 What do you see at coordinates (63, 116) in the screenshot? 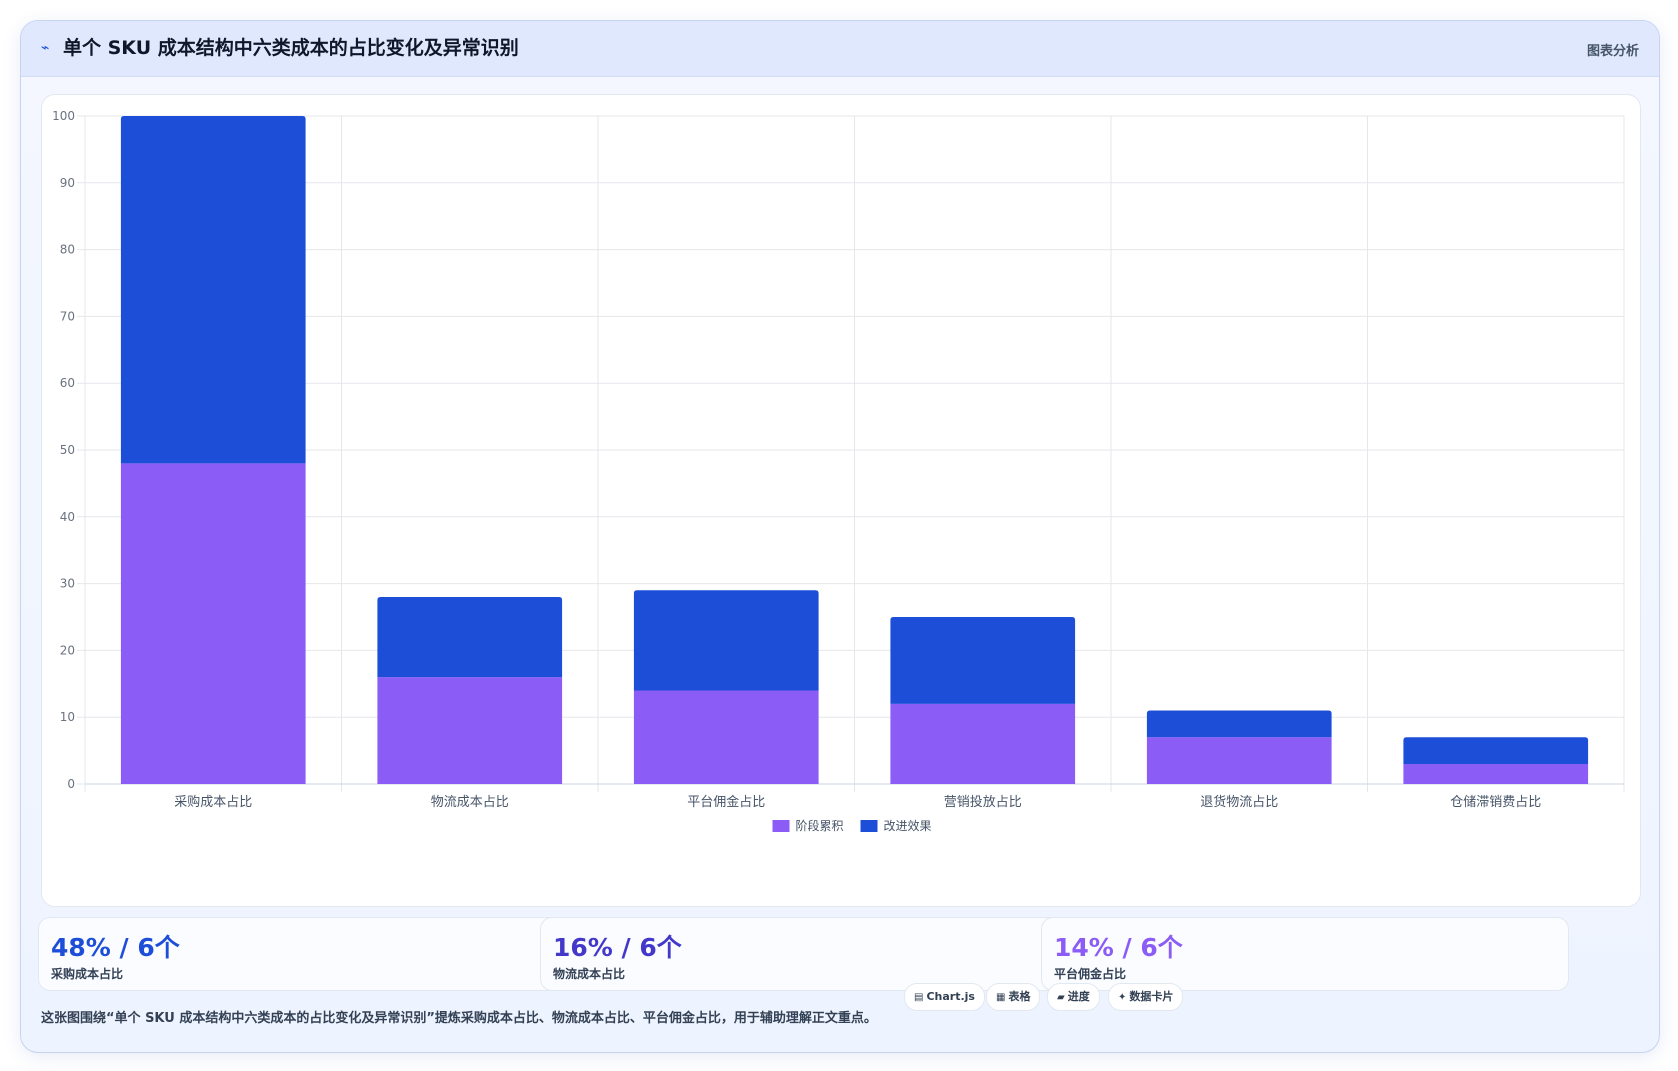
I see `y-tick-label: 100` at bounding box center [63, 116].